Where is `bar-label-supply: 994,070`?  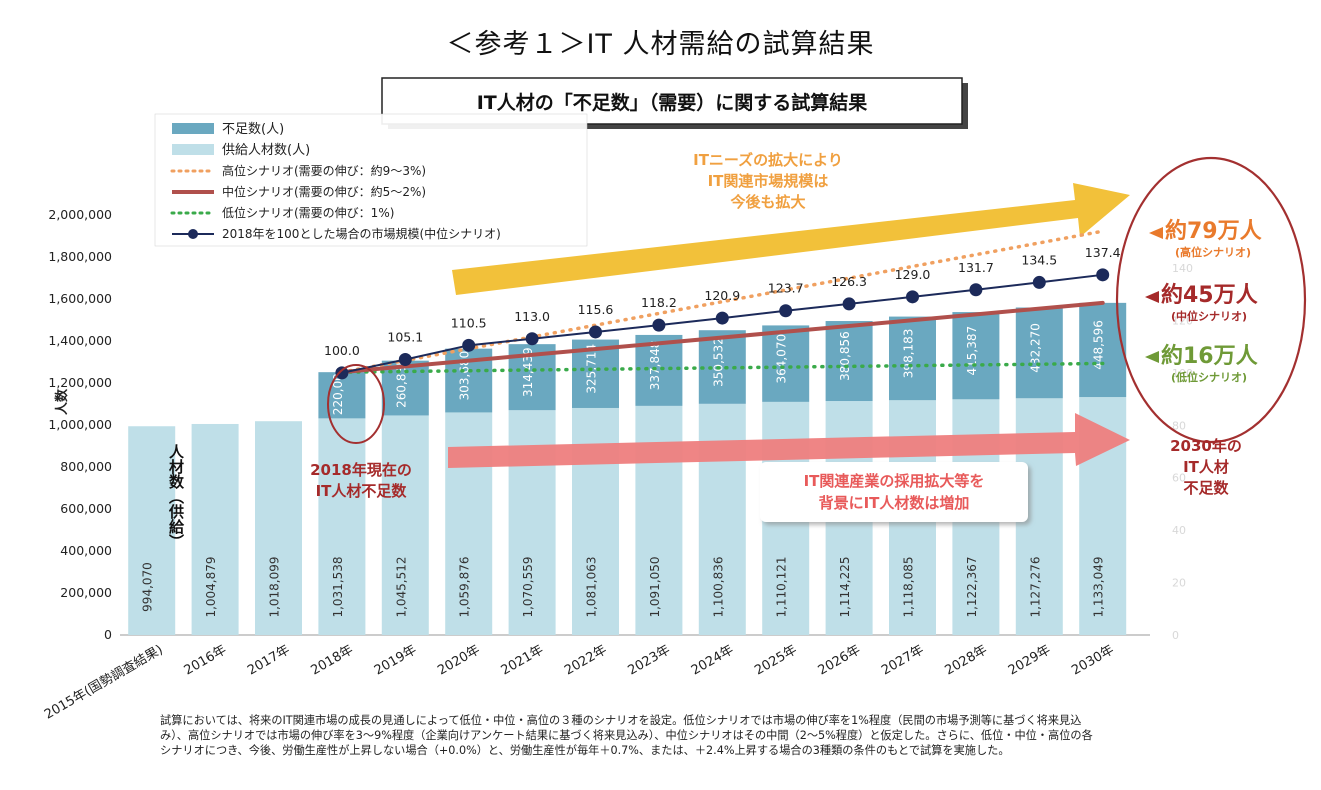 bar-label-supply: 994,070 is located at coordinates (148, 587).